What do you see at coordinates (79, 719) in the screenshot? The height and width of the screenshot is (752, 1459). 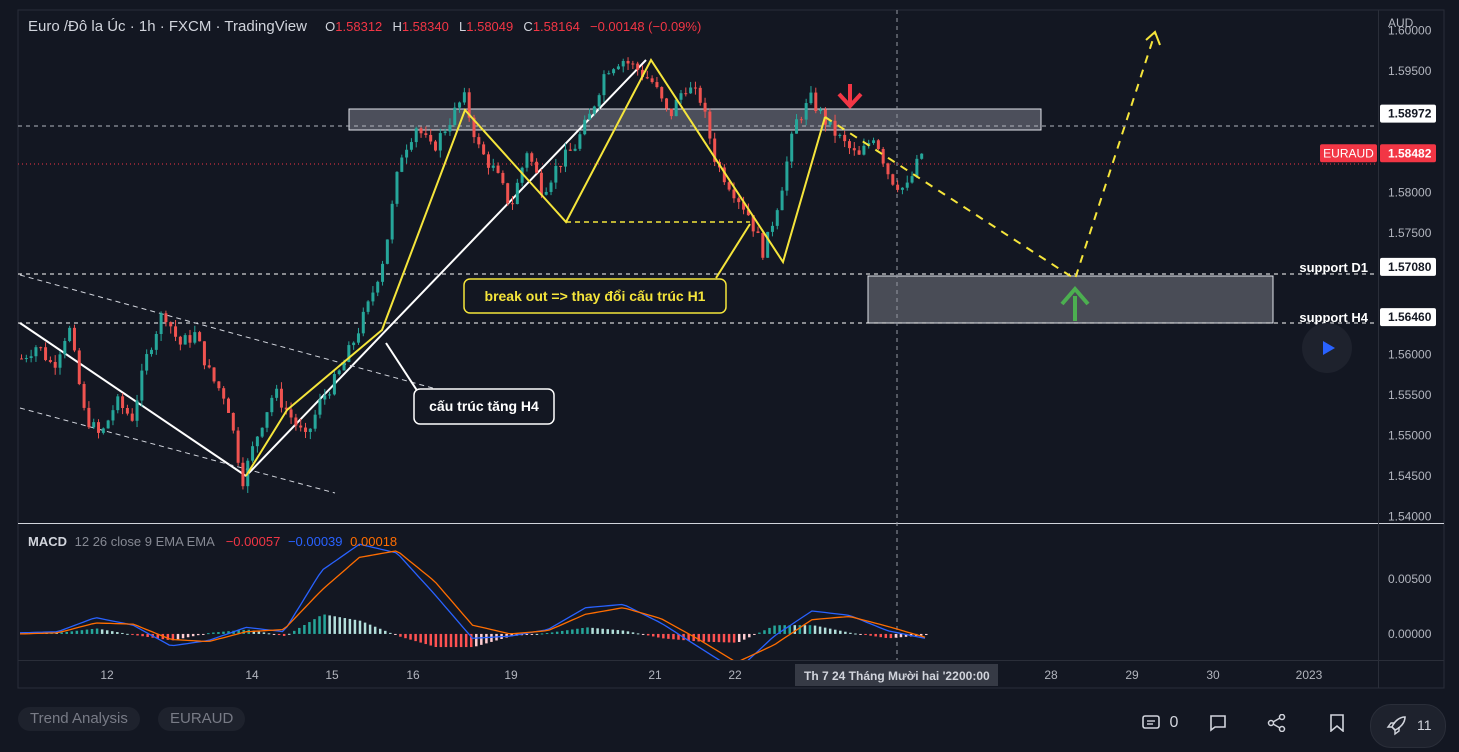 I see `tag-trend-analysis: Trend Analysis` at bounding box center [79, 719].